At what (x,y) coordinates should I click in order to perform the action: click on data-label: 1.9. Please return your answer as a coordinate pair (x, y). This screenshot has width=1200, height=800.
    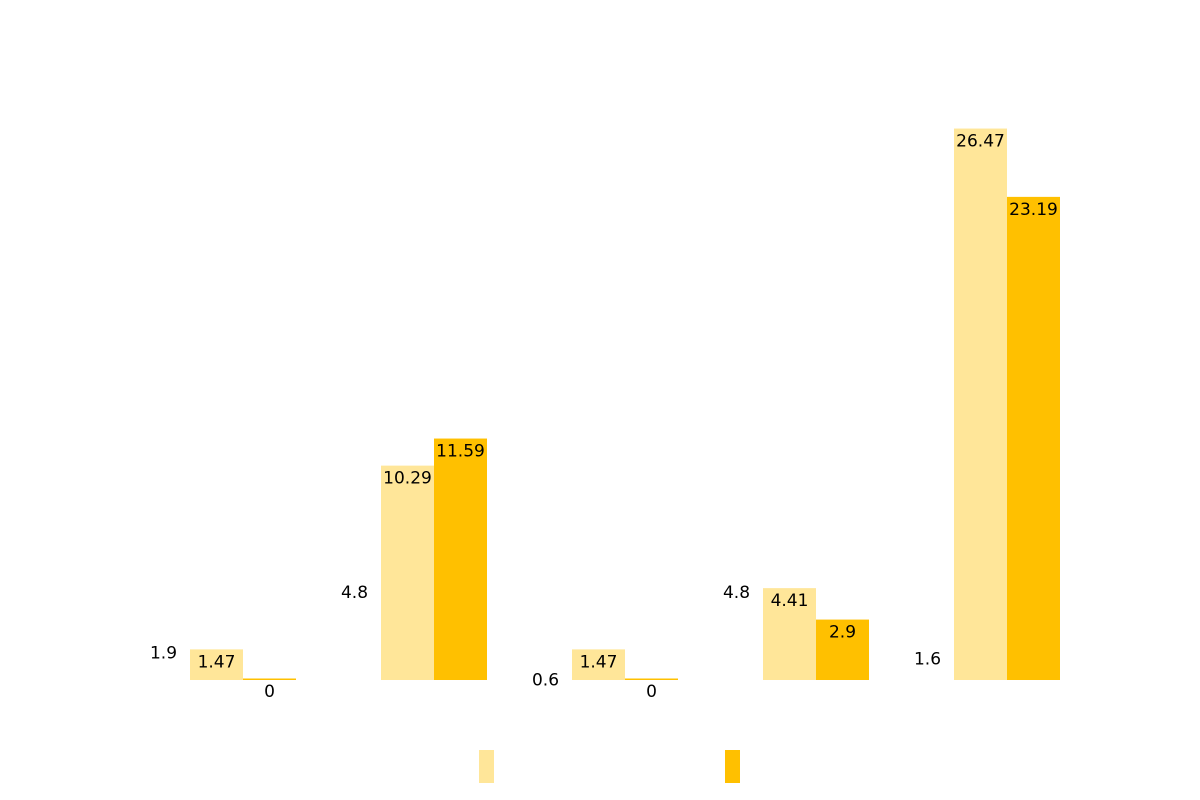
    Looking at the image, I should click on (163, 653).